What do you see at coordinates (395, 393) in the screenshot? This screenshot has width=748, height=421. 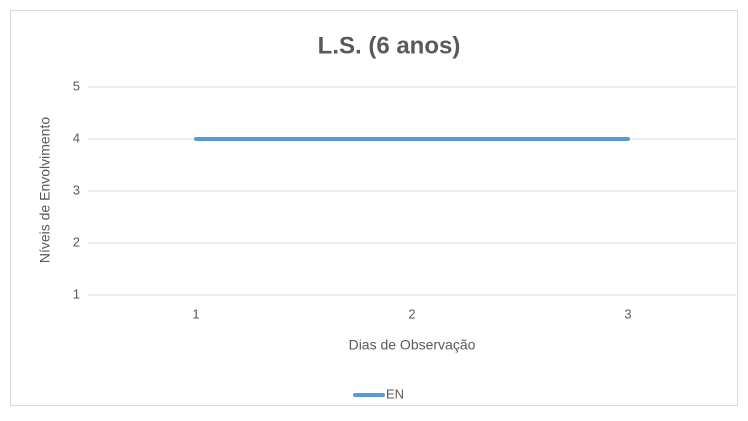 I see `legend-label: EN` at bounding box center [395, 393].